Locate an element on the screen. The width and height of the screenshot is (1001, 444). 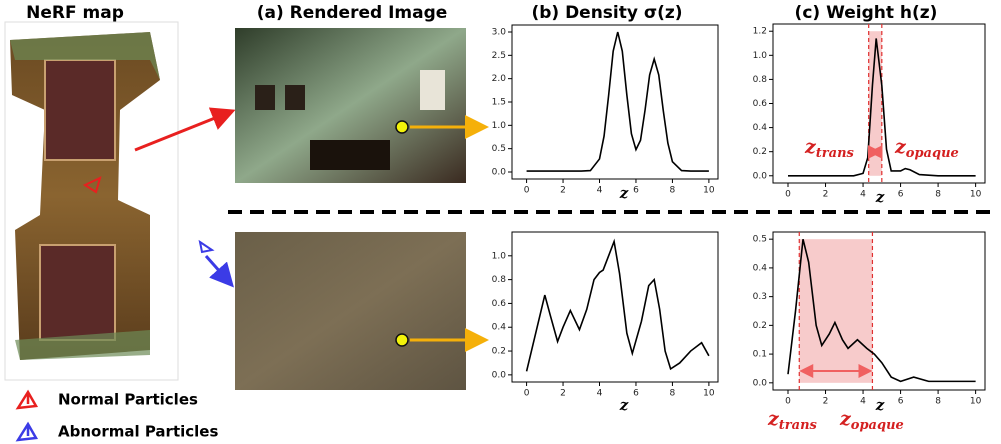
header: (b) Density σ(z) is located at coordinates (606, 13).